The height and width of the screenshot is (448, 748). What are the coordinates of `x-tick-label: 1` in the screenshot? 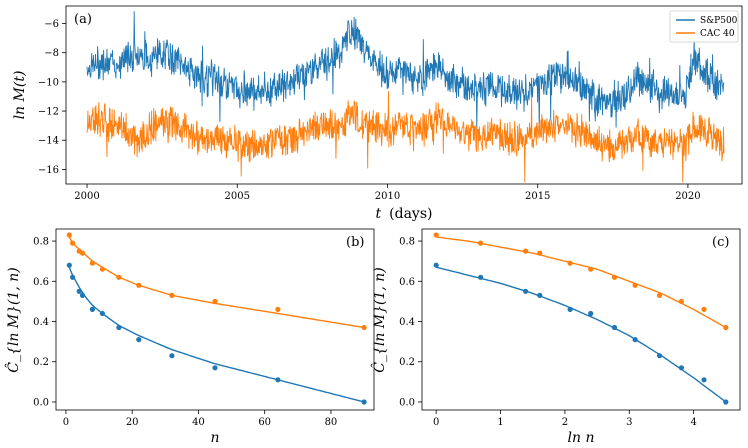 It's located at (500, 422).